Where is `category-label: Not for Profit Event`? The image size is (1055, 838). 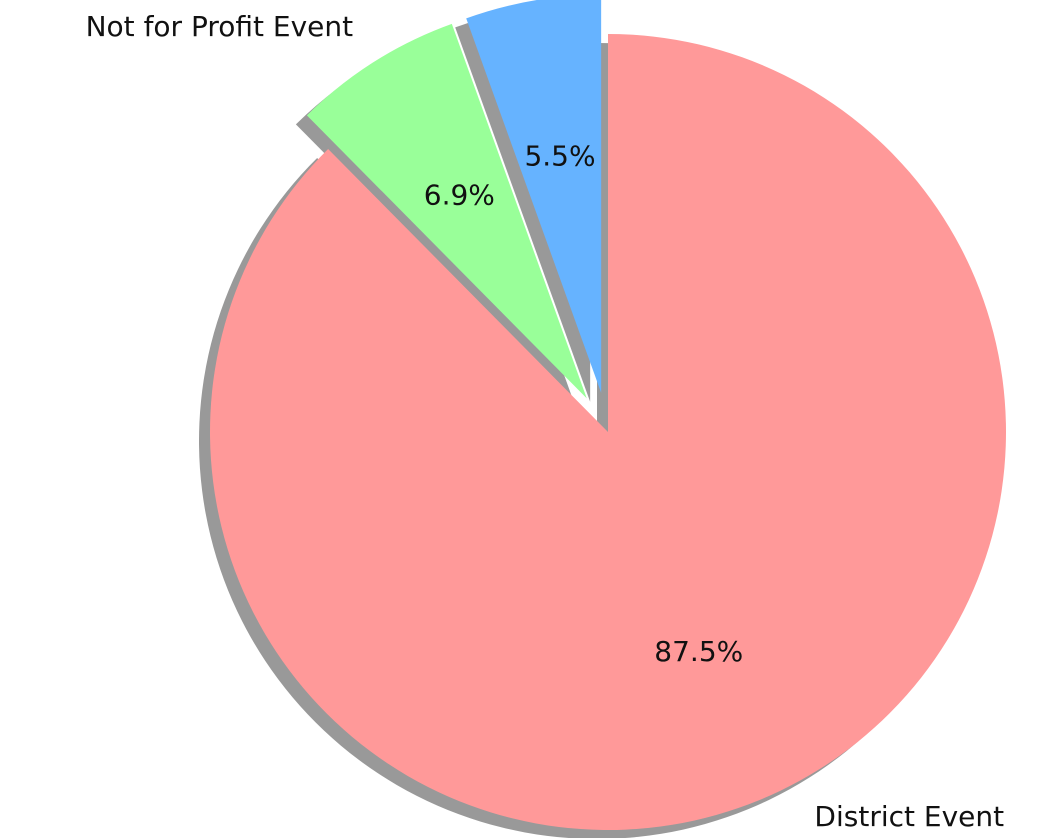
category-label: Not for Profit Event is located at coordinates (220, 26).